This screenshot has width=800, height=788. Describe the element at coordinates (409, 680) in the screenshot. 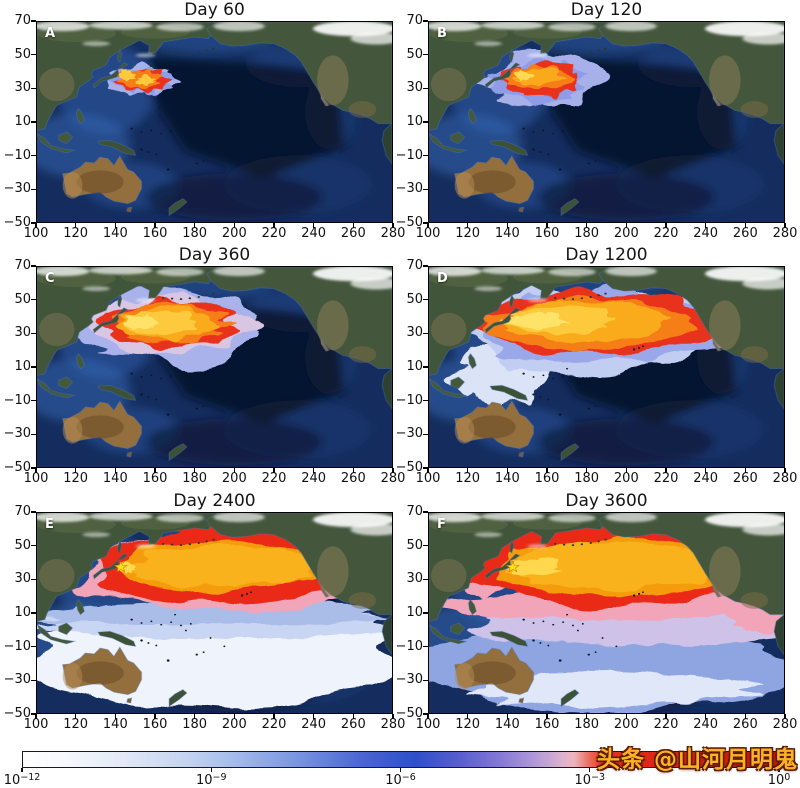

I see `y-tick-label: −30` at that location.